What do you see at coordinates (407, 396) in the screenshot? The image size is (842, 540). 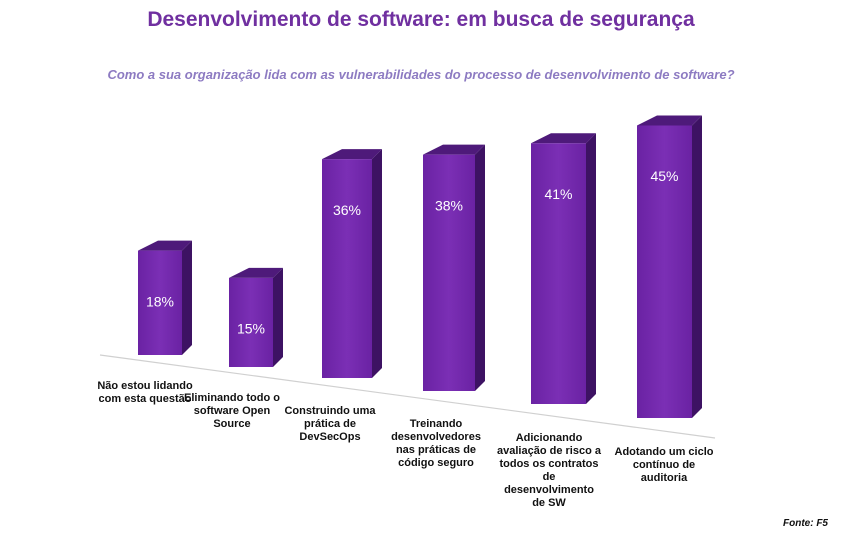 I see `floor-line` at bounding box center [407, 396].